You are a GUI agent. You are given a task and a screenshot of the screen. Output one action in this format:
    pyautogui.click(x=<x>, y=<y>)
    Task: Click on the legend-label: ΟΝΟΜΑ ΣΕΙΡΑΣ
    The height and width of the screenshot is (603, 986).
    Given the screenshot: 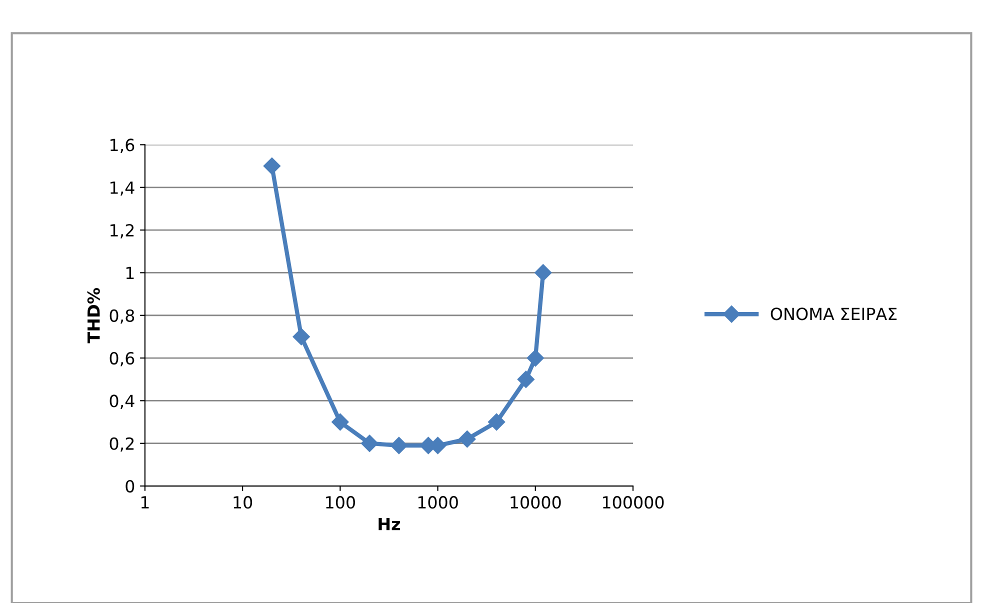 What is the action you would take?
    pyautogui.click(x=833, y=314)
    